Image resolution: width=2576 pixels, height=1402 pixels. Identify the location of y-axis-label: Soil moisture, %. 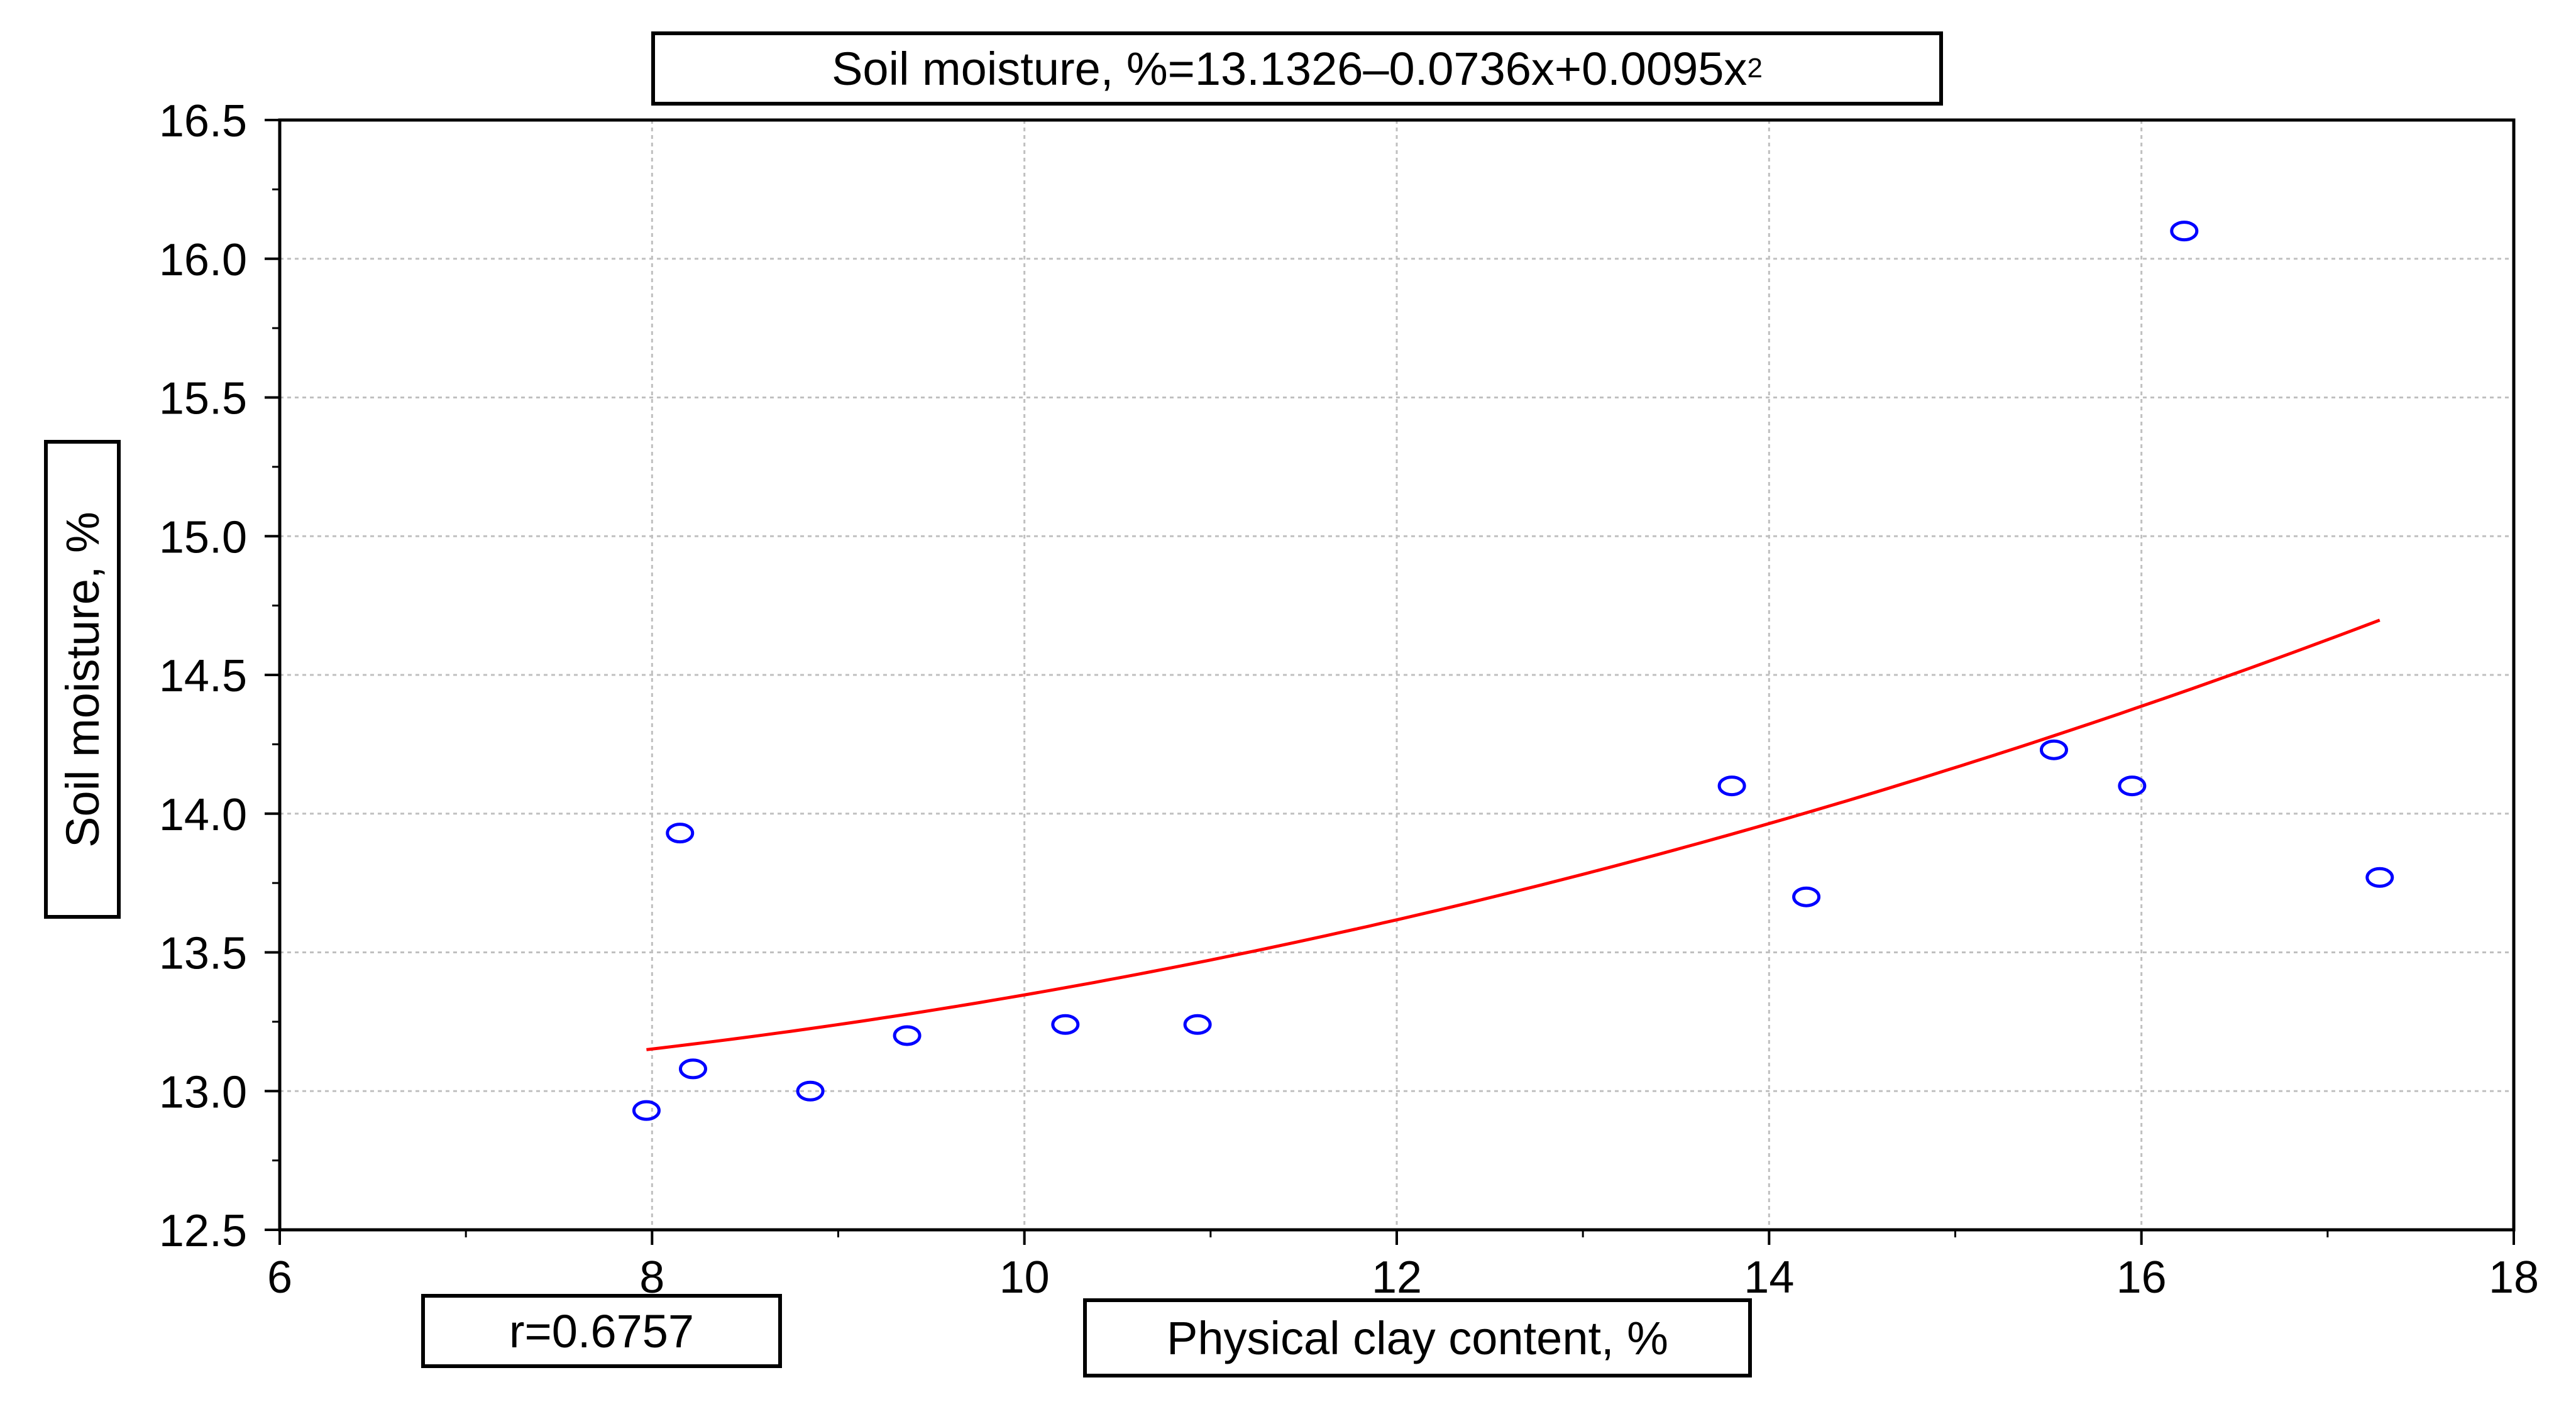
(82, 680).